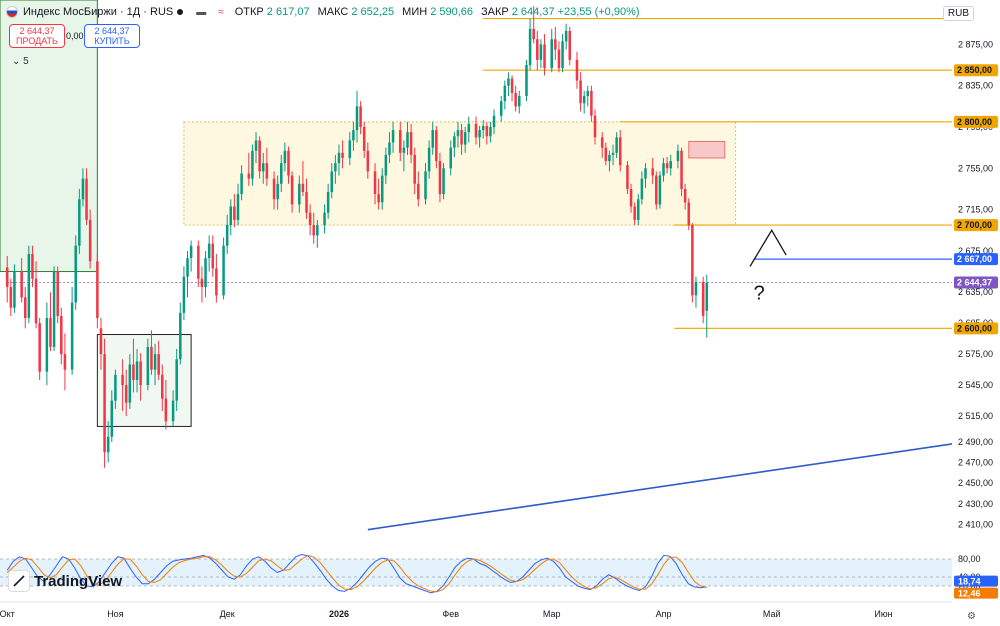  What do you see at coordinates (19, 581) in the screenshot?
I see `drawing-tool-icon` at bounding box center [19, 581].